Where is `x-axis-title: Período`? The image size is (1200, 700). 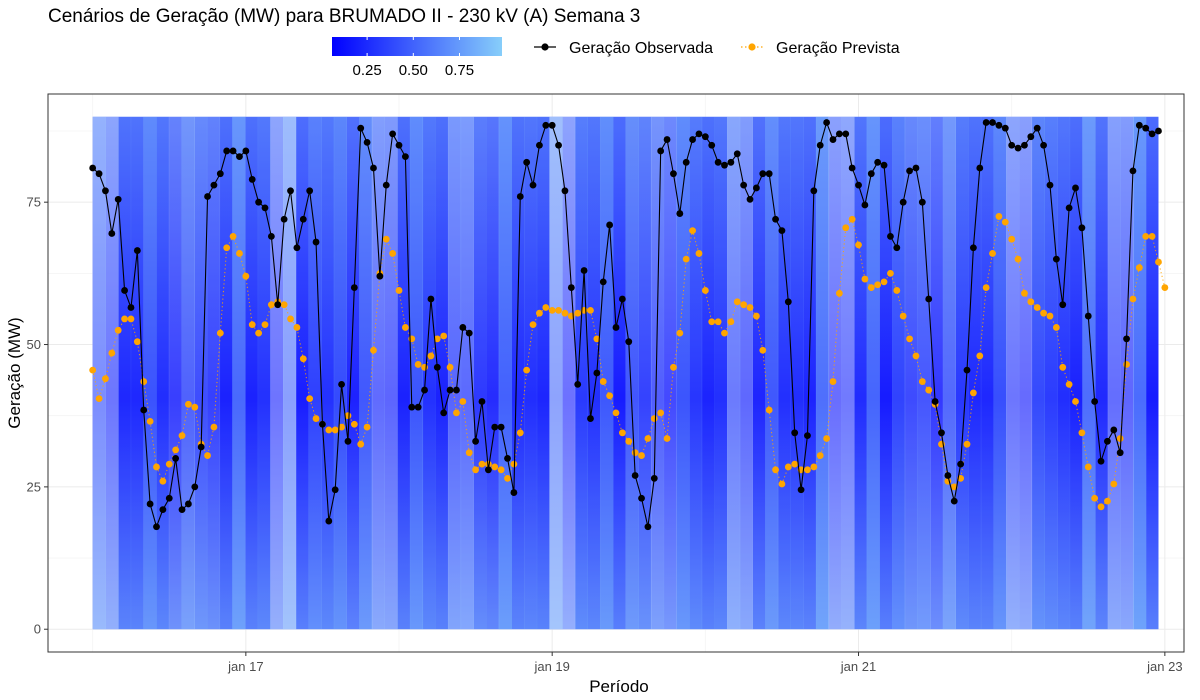 x-axis-title: Período is located at coordinates (619, 686).